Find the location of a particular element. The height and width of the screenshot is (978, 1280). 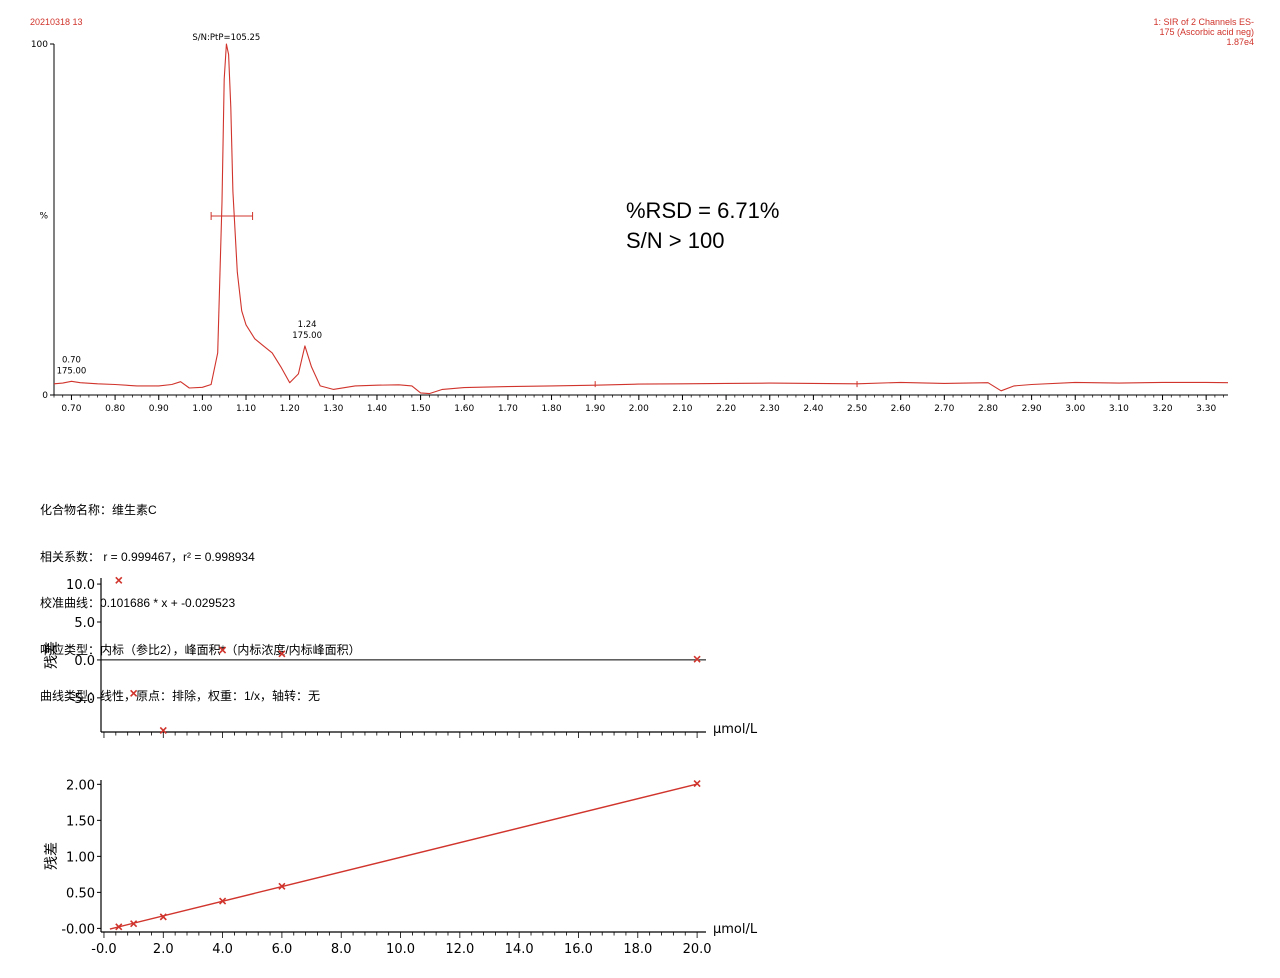

x-tick-label: 2.70 is located at coordinates (944, 409).